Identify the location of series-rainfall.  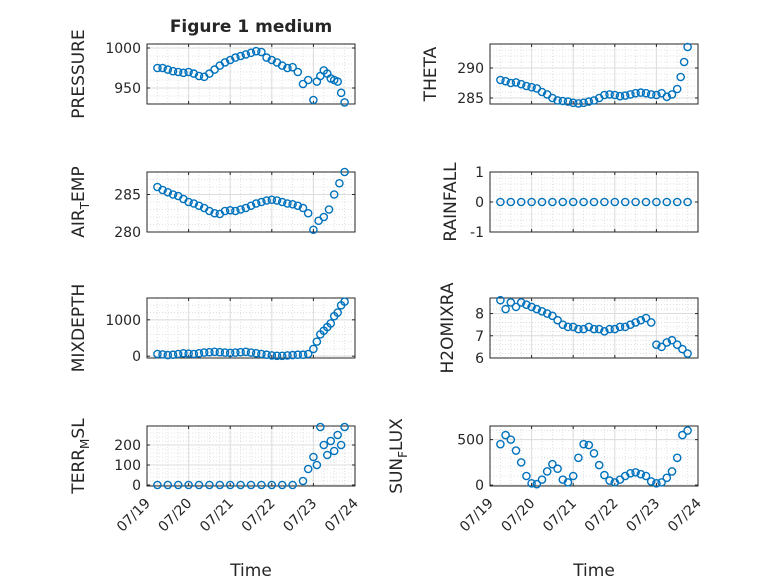
(594, 202).